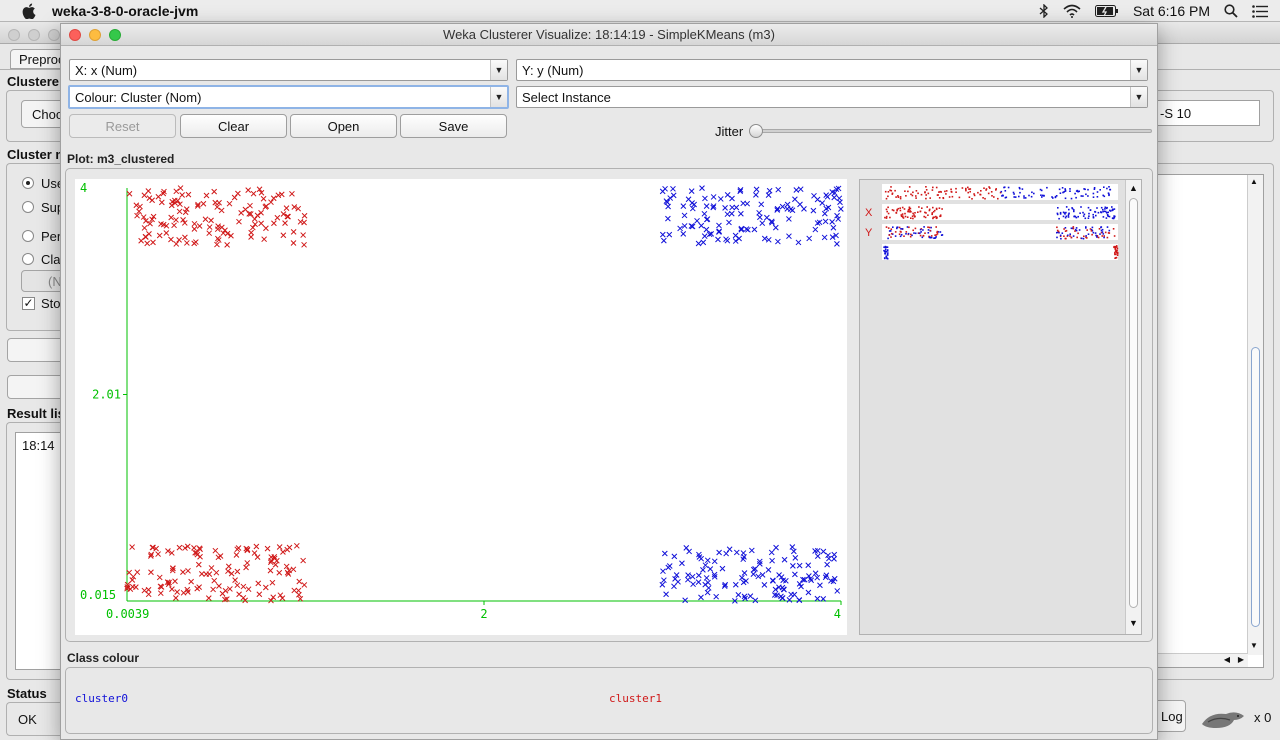 This screenshot has height=740, width=1280. I want to click on explorer-minimize-button, so click(34, 35).